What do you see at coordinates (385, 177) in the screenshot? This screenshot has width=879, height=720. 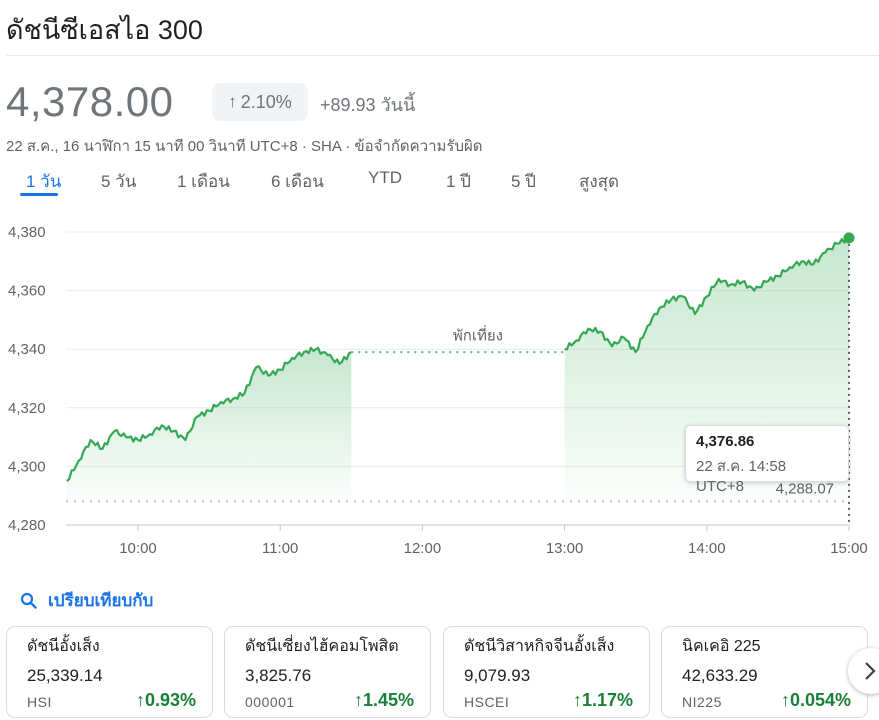 I see `tab-ytd: YTD` at bounding box center [385, 177].